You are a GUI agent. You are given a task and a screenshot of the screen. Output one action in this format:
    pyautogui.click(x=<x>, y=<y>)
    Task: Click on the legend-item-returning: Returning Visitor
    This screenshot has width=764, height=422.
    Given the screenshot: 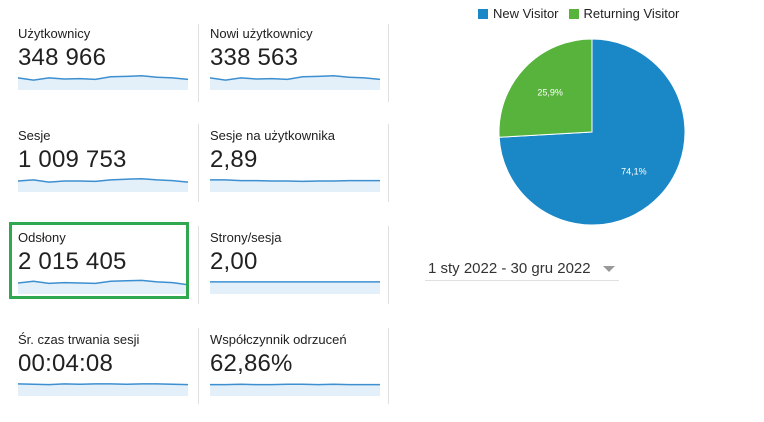 What is the action you would take?
    pyautogui.click(x=624, y=13)
    